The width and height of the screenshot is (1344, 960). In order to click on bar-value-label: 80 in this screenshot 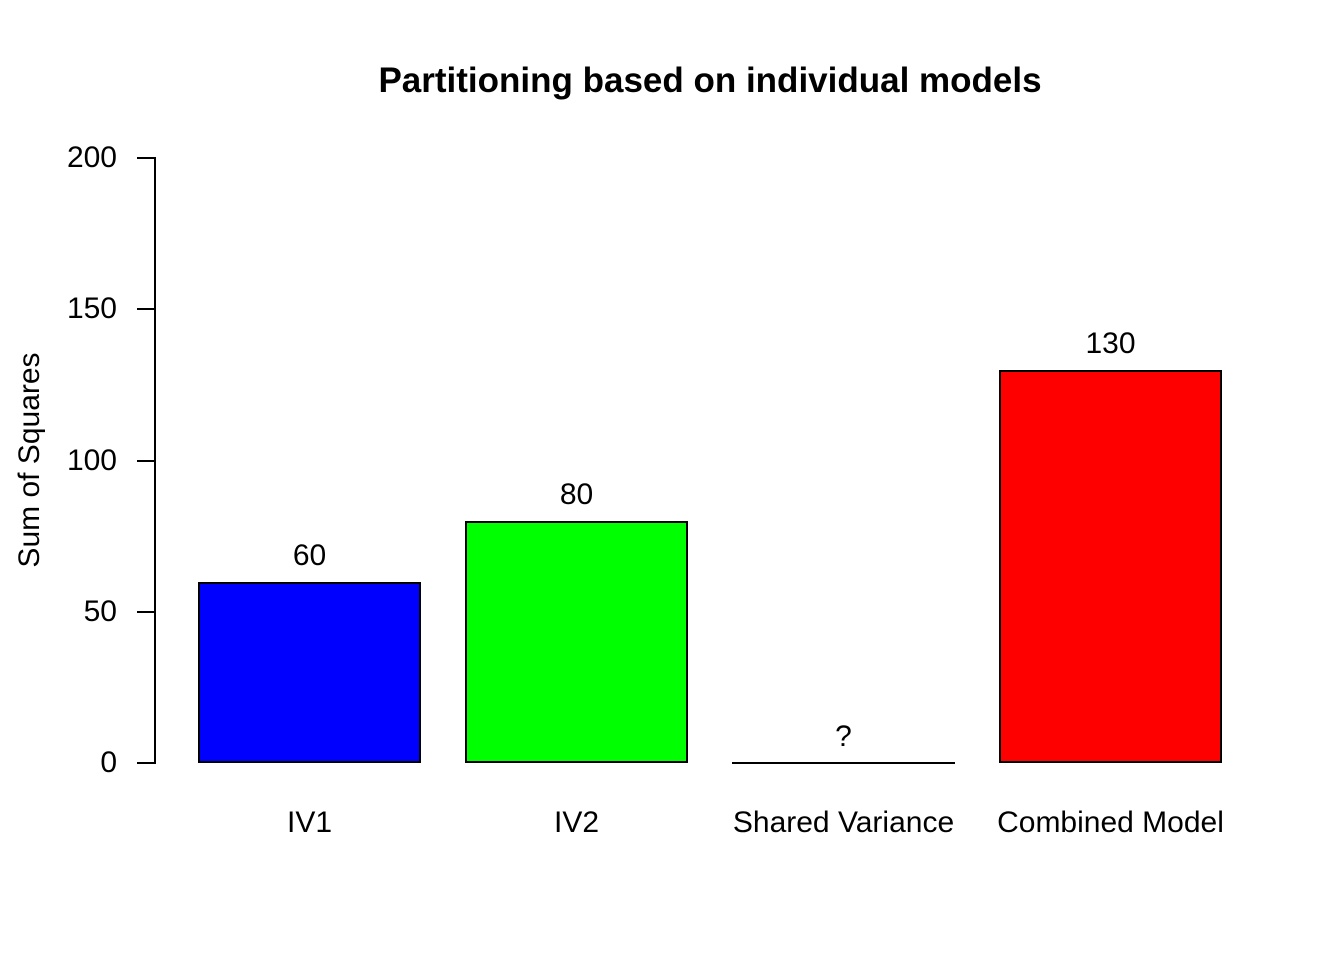, I will do `click(576, 494)`.